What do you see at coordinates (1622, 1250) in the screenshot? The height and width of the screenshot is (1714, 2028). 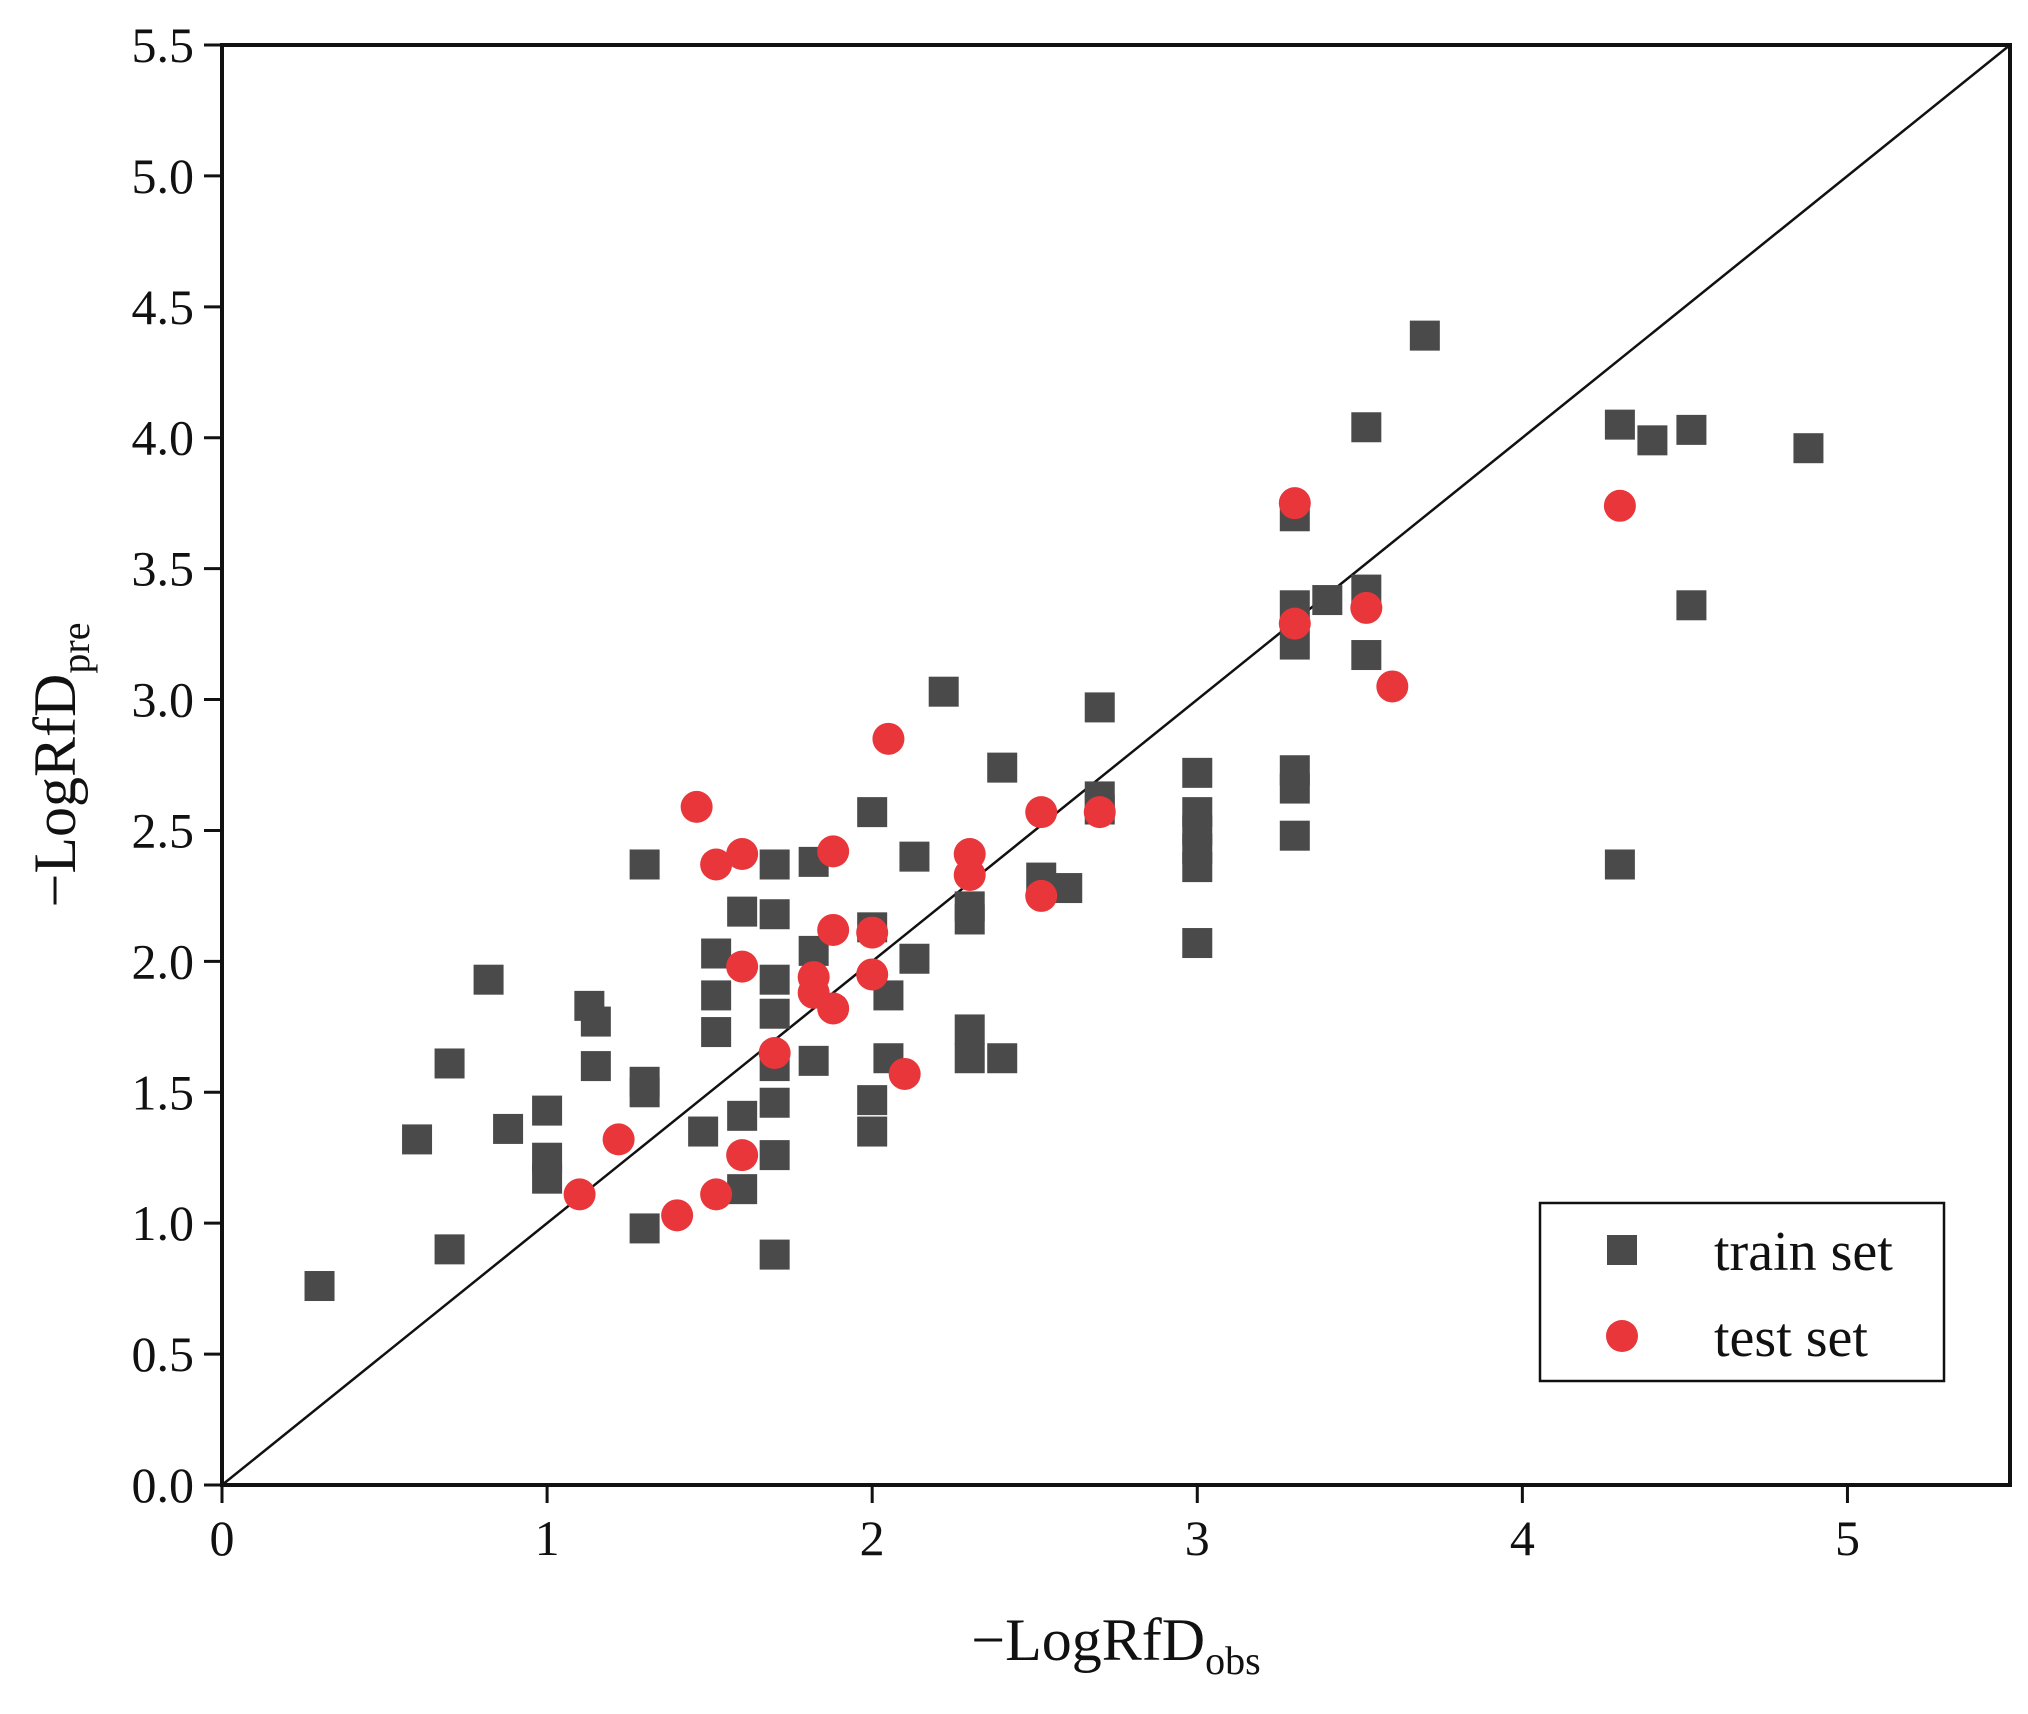 I see `legend-train-square-icon` at bounding box center [1622, 1250].